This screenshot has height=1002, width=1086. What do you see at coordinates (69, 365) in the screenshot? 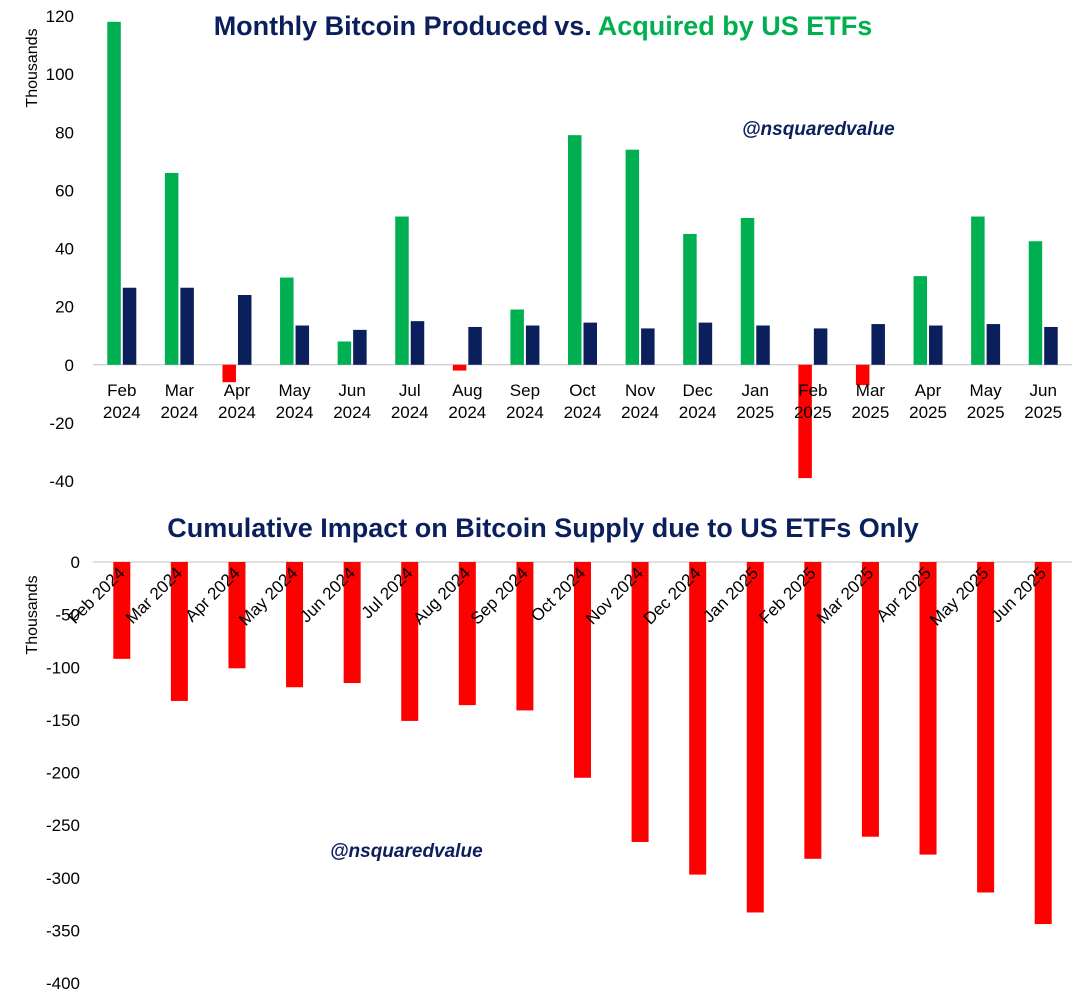
I see `top-y-tick-label: 0` at bounding box center [69, 365].